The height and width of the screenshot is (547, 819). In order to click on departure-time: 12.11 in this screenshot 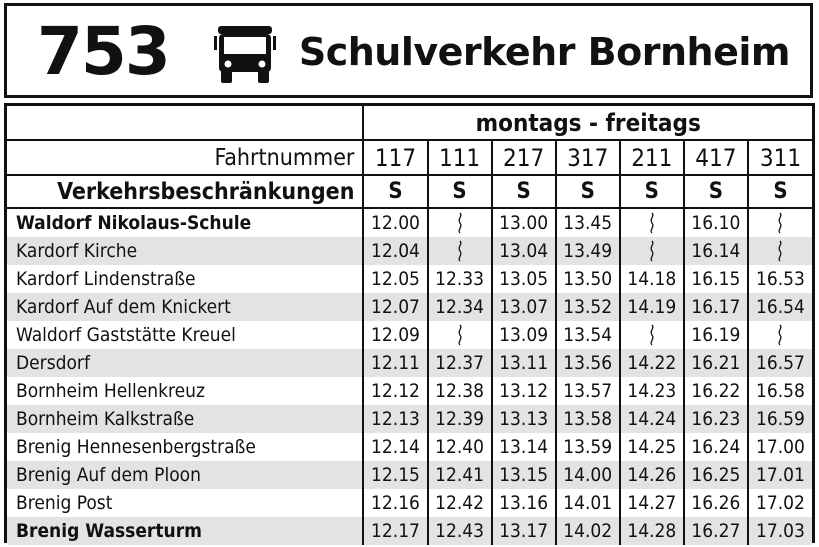, I will do `click(396, 363)`.